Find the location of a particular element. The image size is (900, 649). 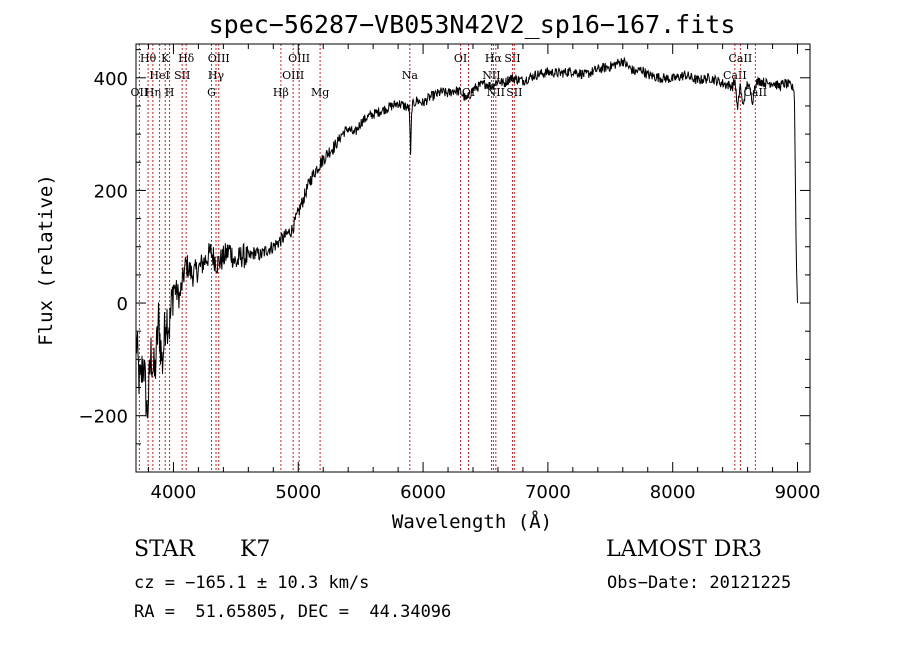

object-class: STAR is located at coordinates (164, 549).